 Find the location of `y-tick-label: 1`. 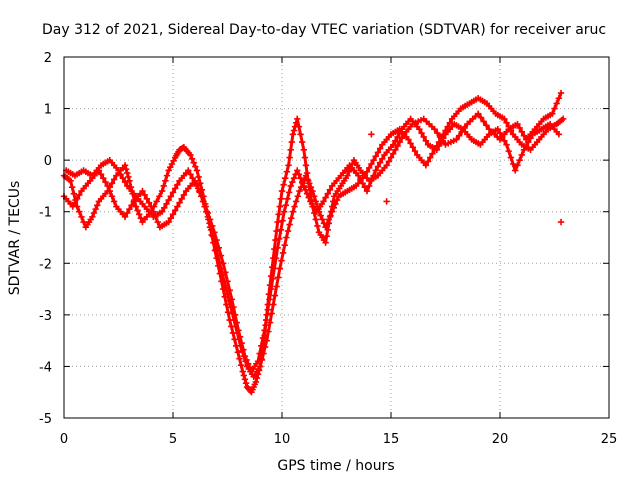

y-tick-label: 1 is located at coordinates (48, 110).